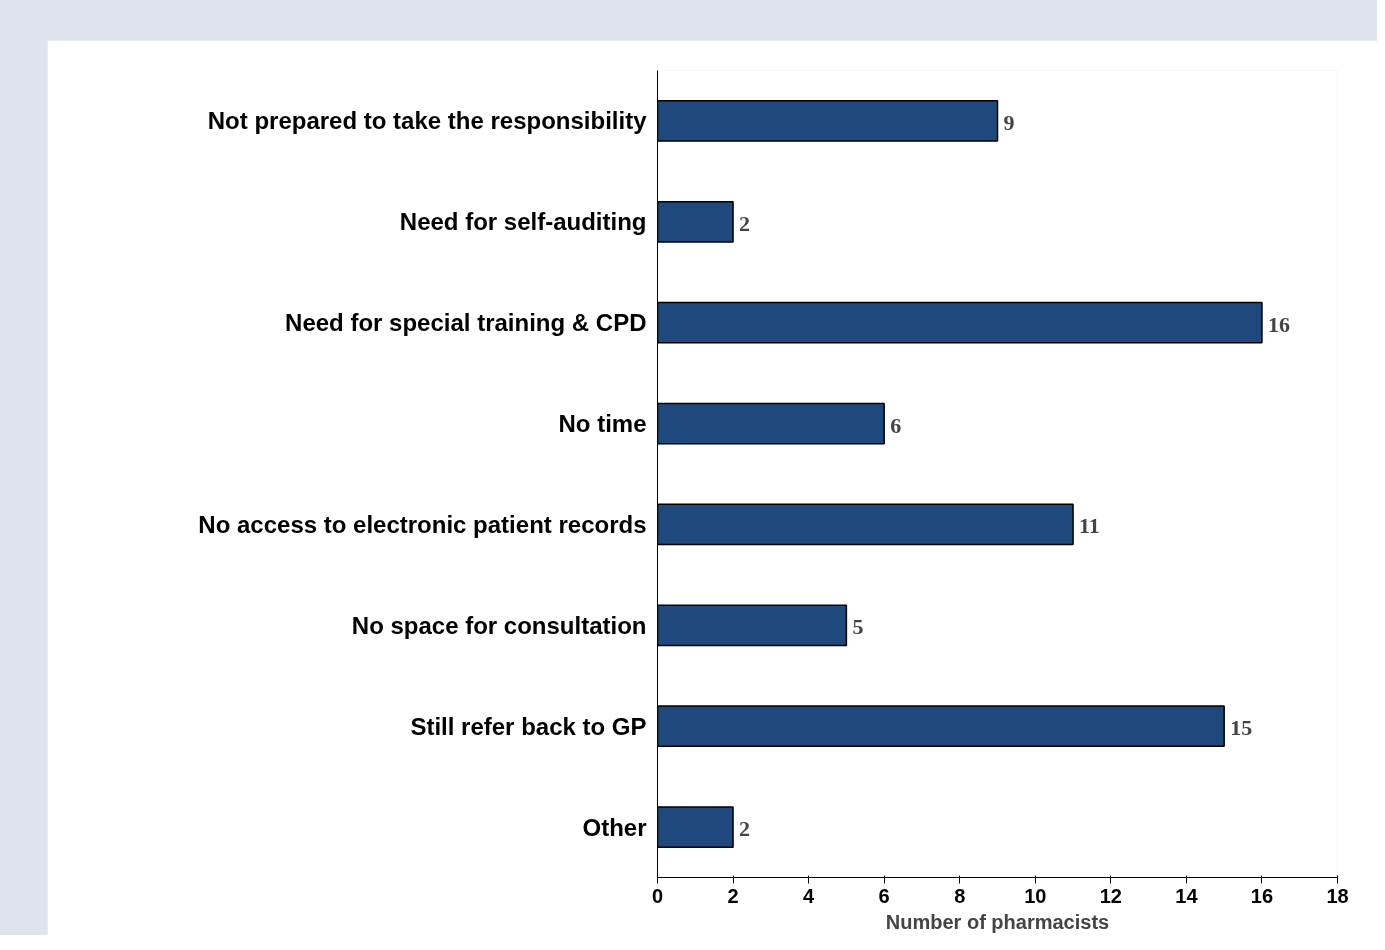  I want to click on y-tick-label: Still refer back to GP, so click(528, 726).